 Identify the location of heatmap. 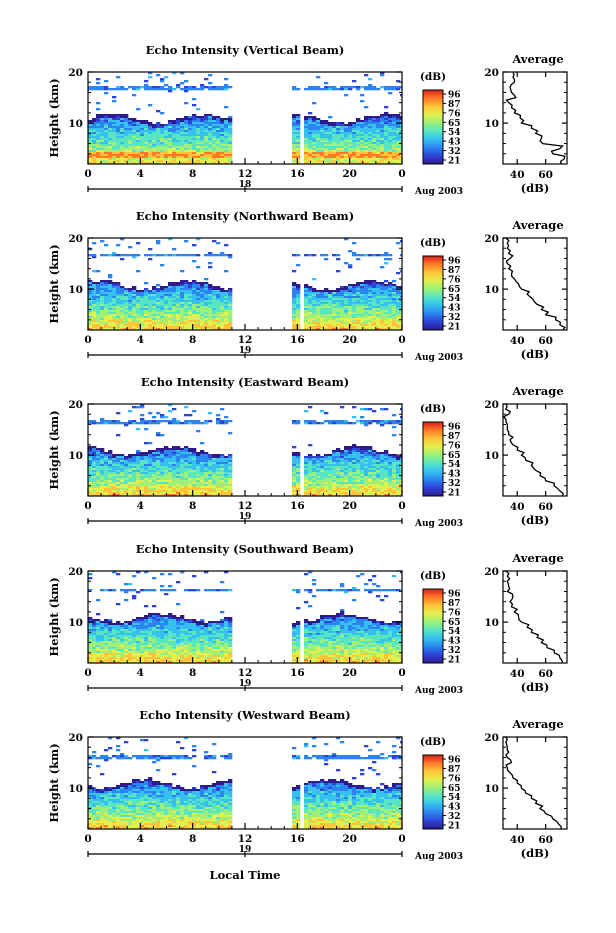
(246, 284).